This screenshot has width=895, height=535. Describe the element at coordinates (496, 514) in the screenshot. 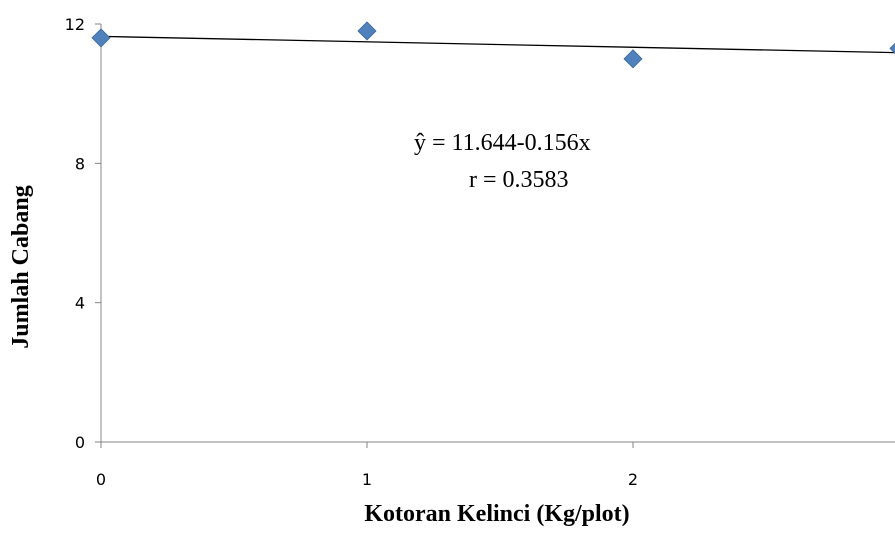

I see `x-axis-title: Kotoran Kelinci (Kg/plot)` at that location.